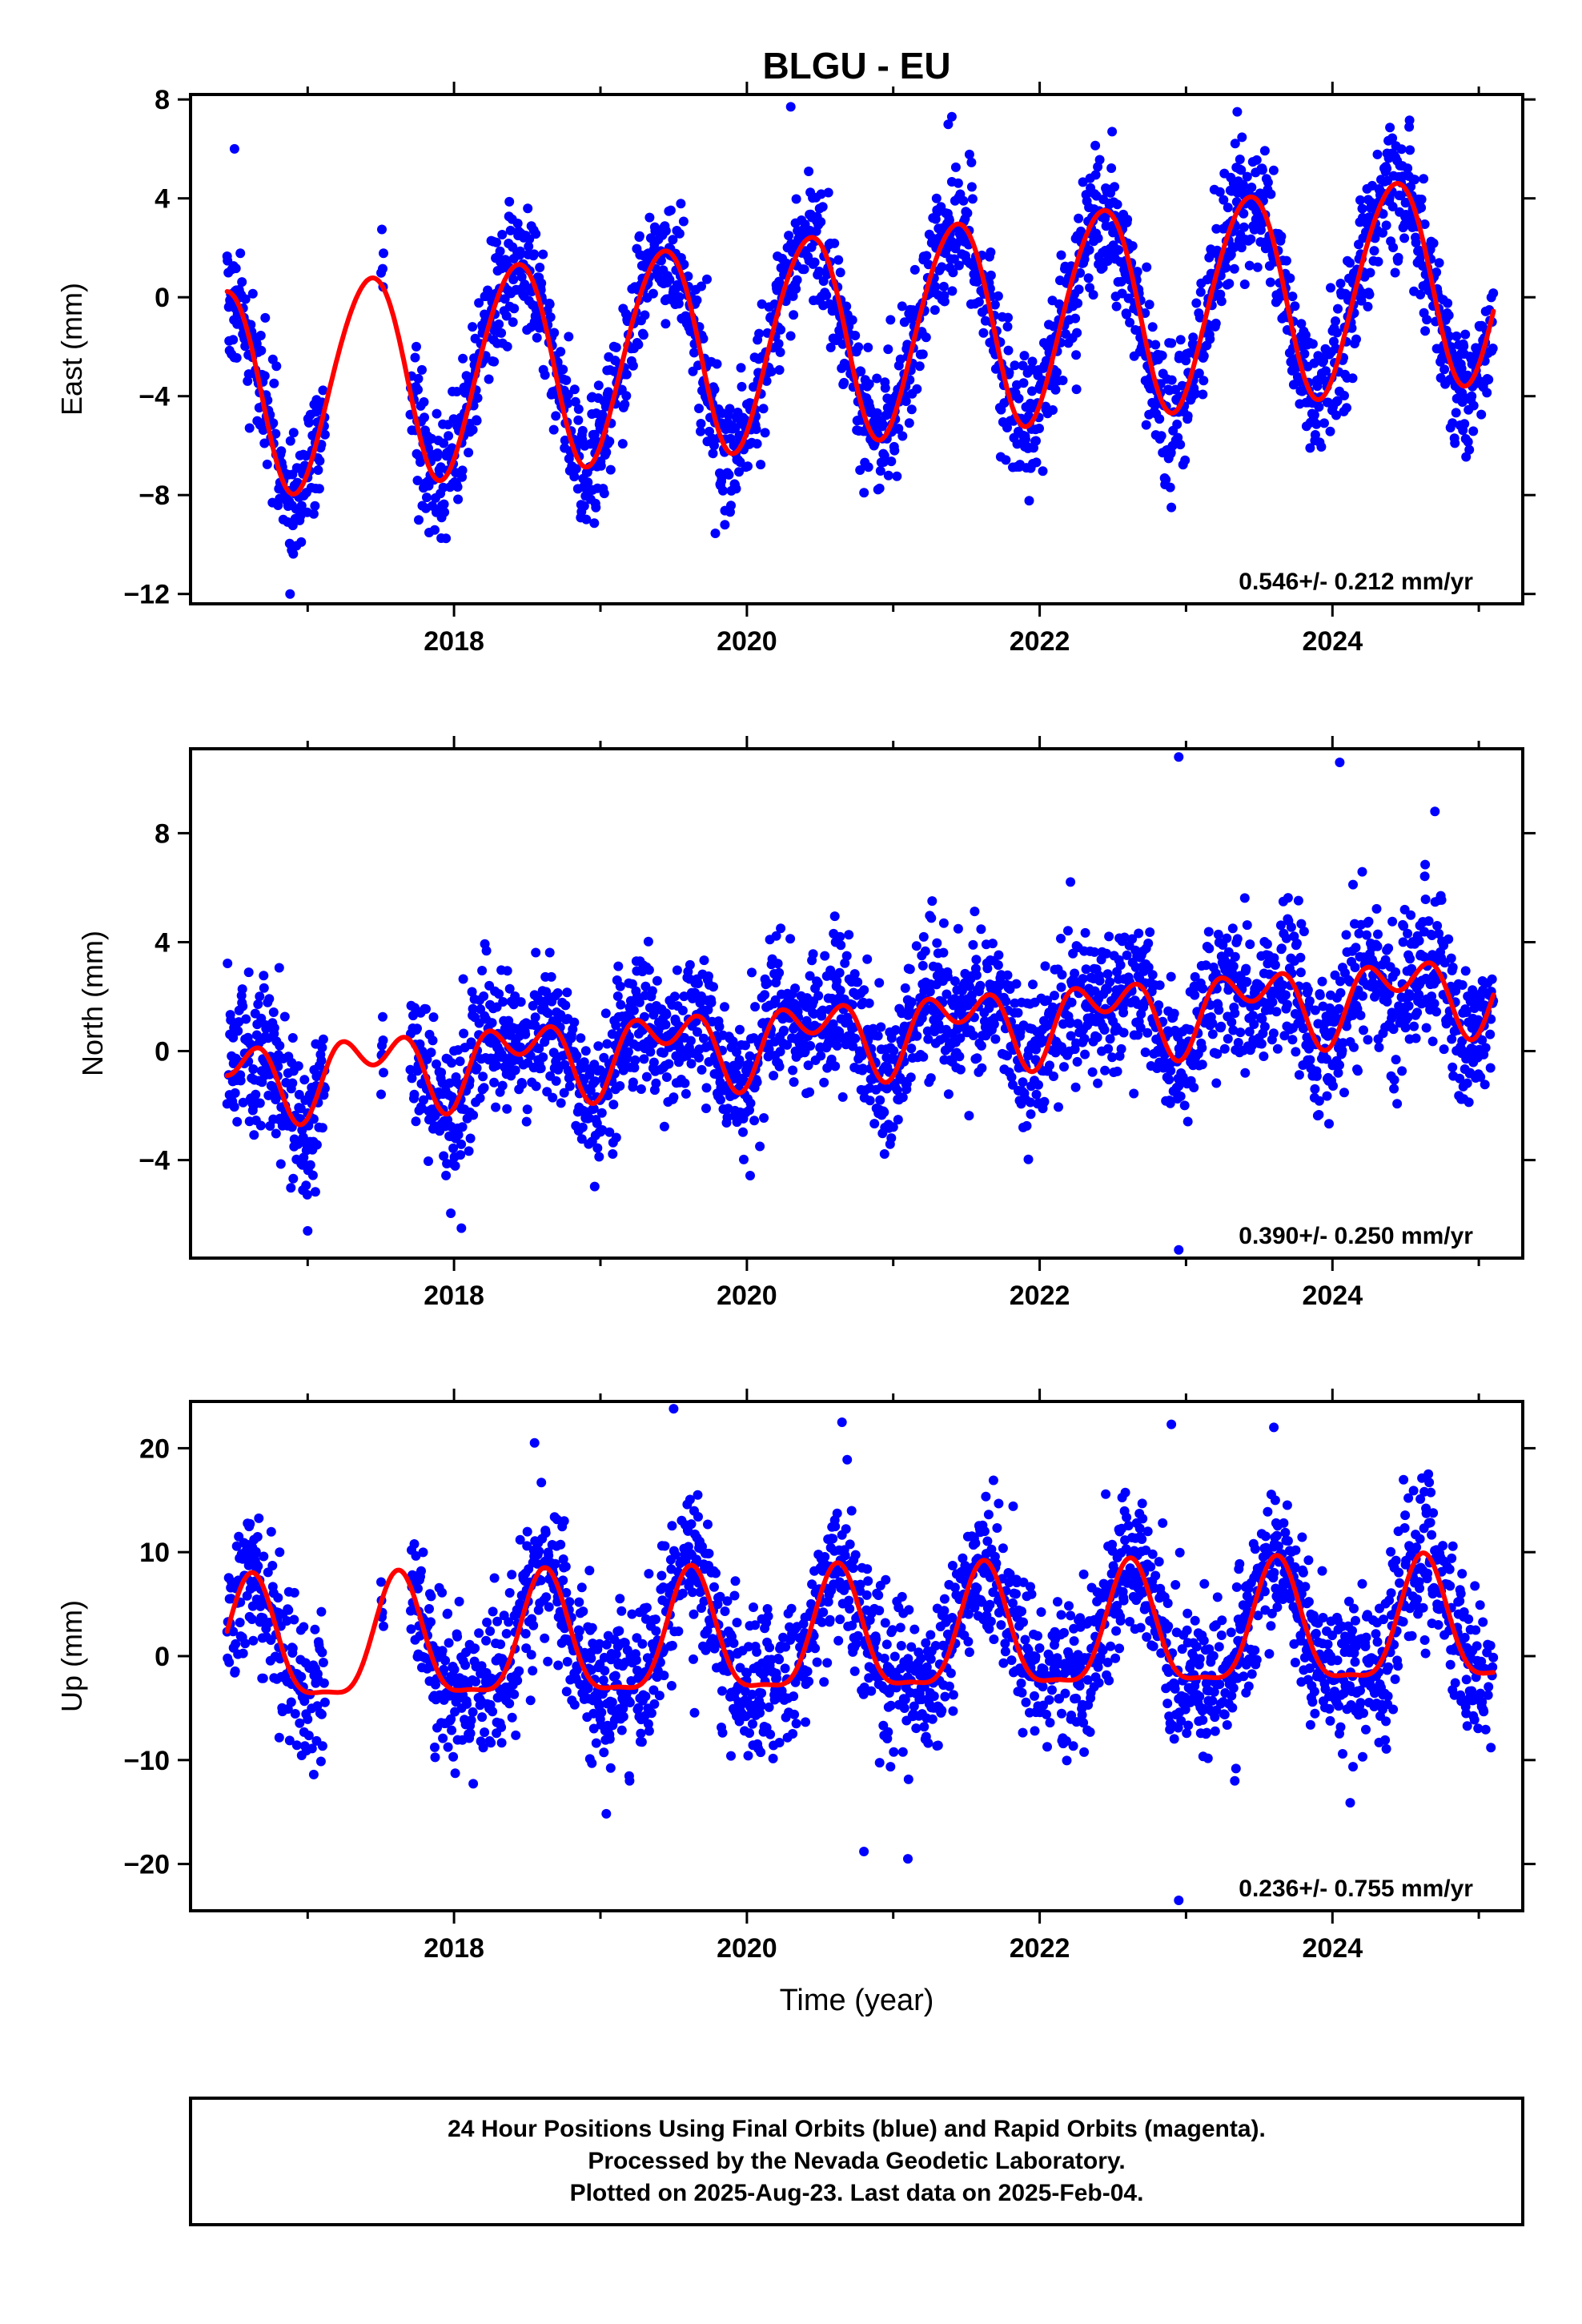  I want to click on y-tick-label: 0, so click(162, 1052).